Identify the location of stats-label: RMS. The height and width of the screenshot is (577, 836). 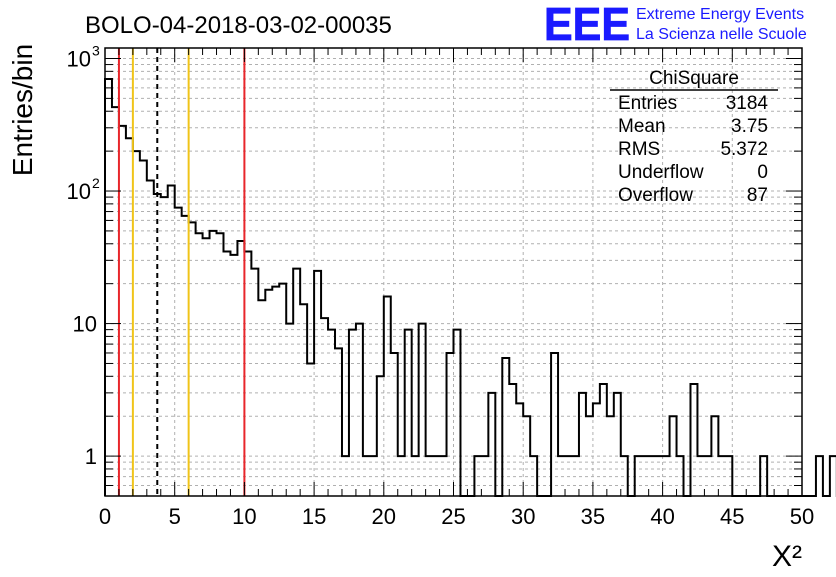
(639, 149).